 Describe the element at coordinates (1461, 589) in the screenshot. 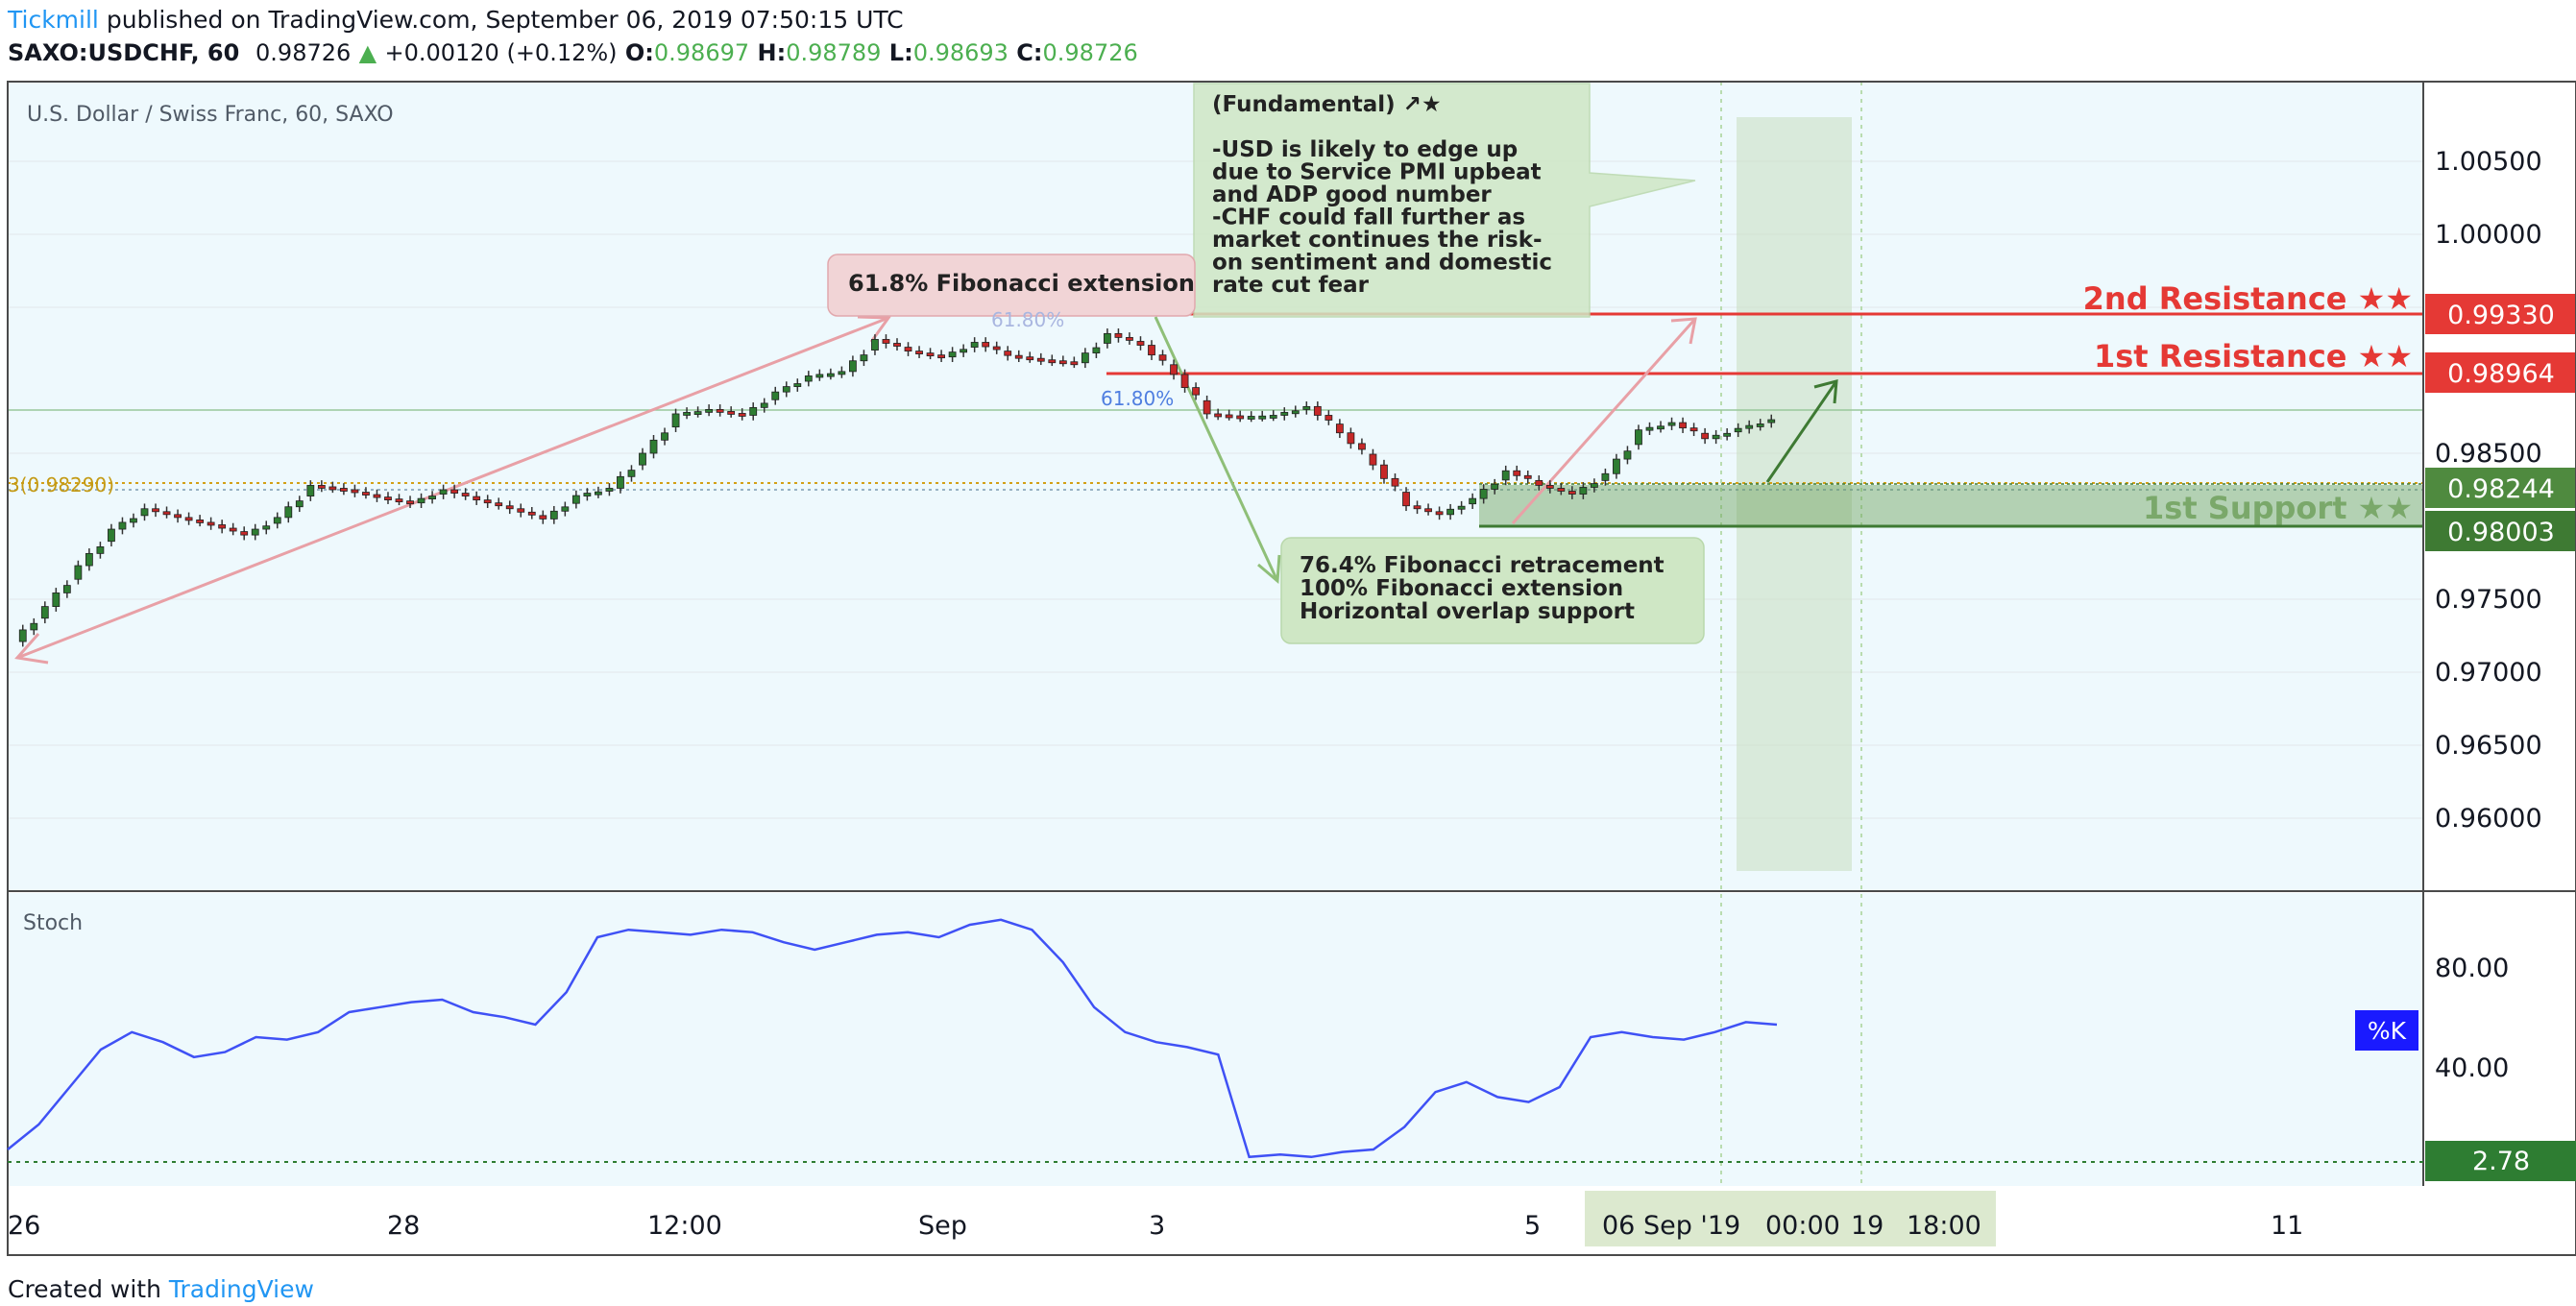

I see `callout-line: 100% Fibonacci extension` at that location.